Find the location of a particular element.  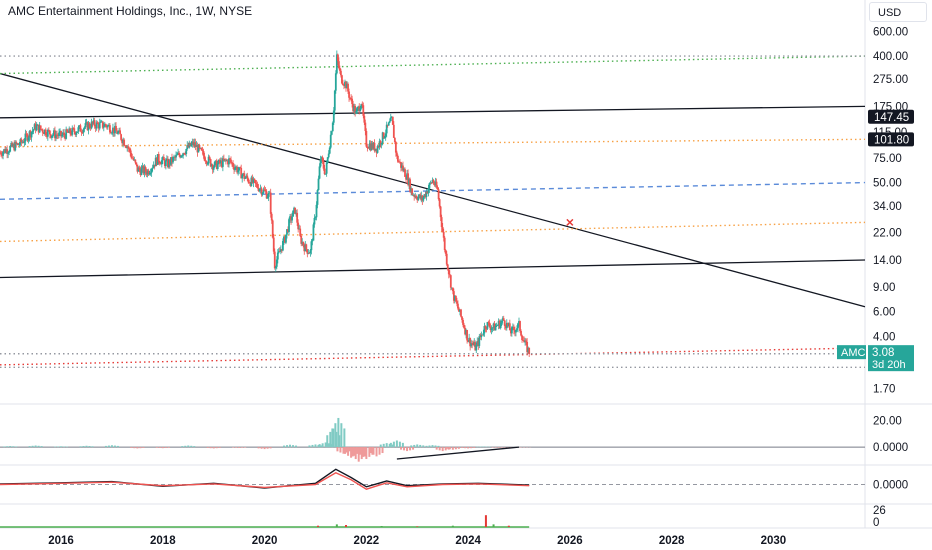

currency-selector: USD is located at coordinates (898, 12).